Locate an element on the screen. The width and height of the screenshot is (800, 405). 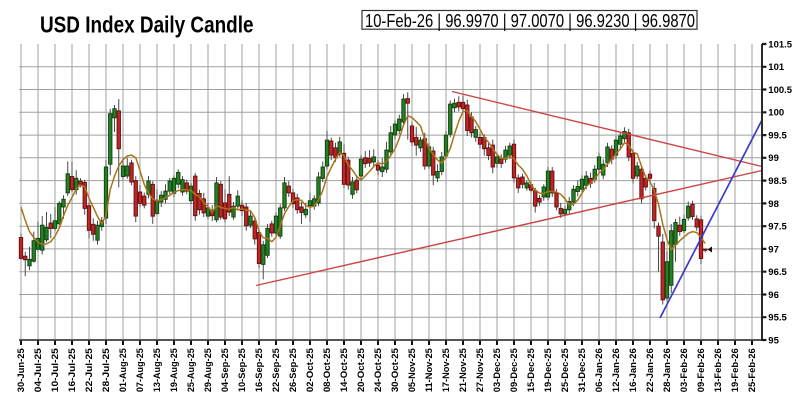
svg-text: 04-Jul-25 is located at coordinates (38, 370).